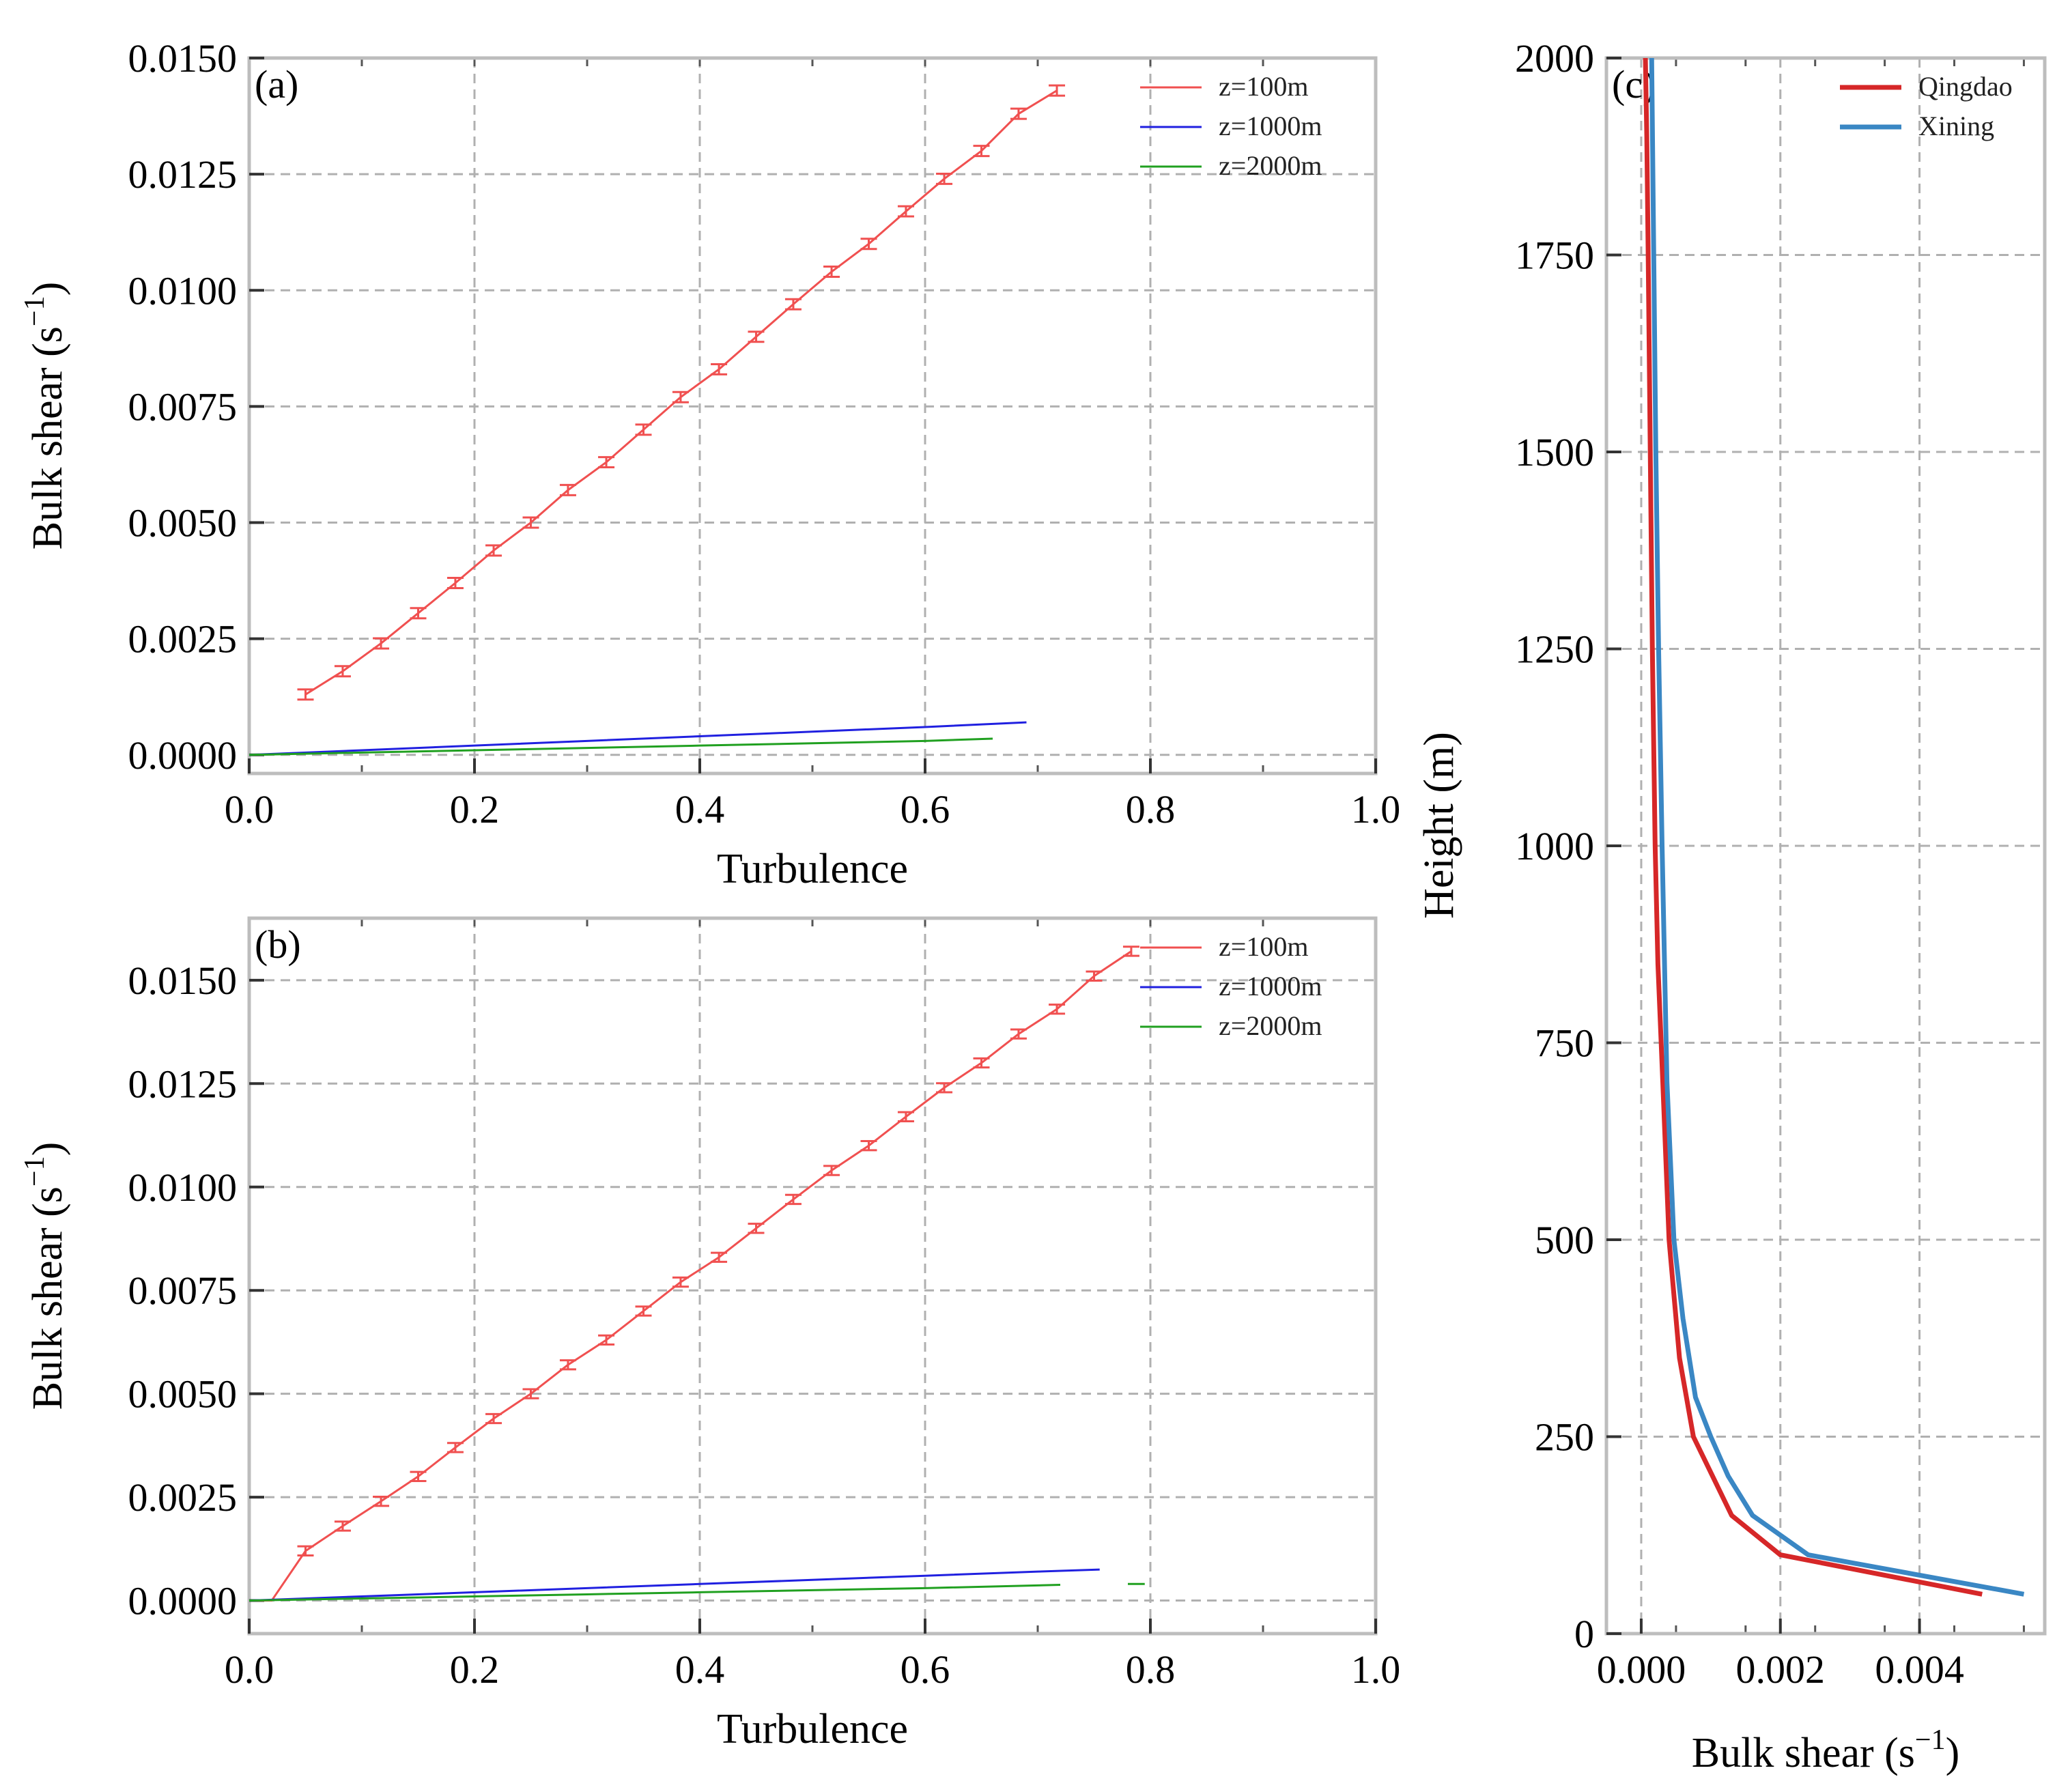 The width and height of the screenshot is (2070, 1792). Describe the element at coordinates (1956, 126) in the screenshot. I see `legend-label: Xining` at that location.